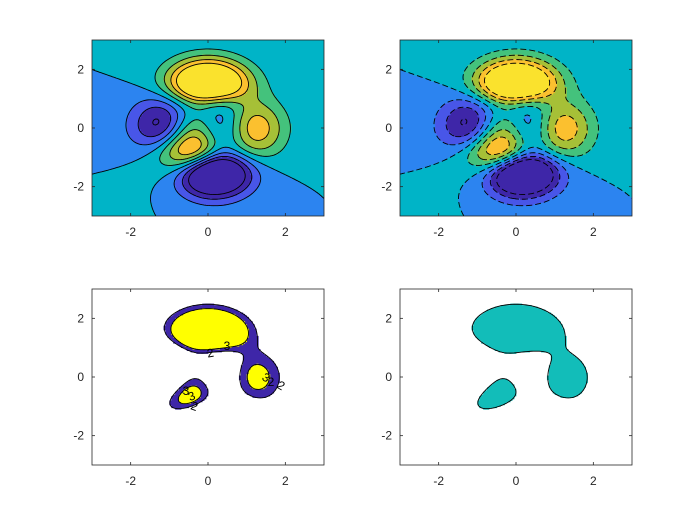 Image resolution: width=700 pixels, height=525 pixels. I want to click on contour-panel-4: -2 0 2 2 0 -2, so click(507, 388).